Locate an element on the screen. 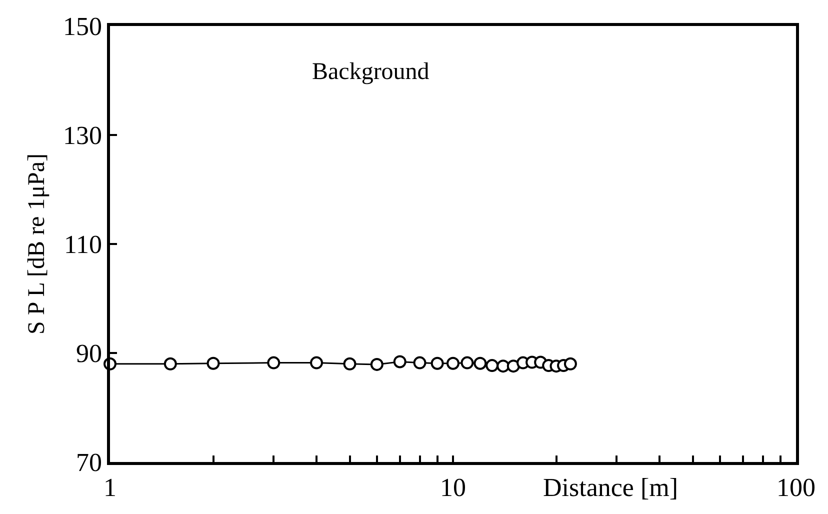 The image size is (828, 514). y-axis-title: S P L [dB re 1μPa] is located at coordinates (37, 244).